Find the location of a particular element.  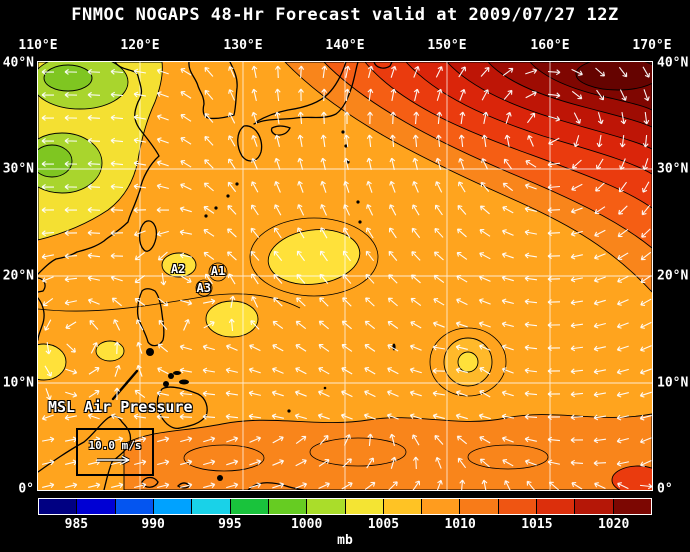

field-label: MSL Air Pressure is located at coordinates (120, 407).